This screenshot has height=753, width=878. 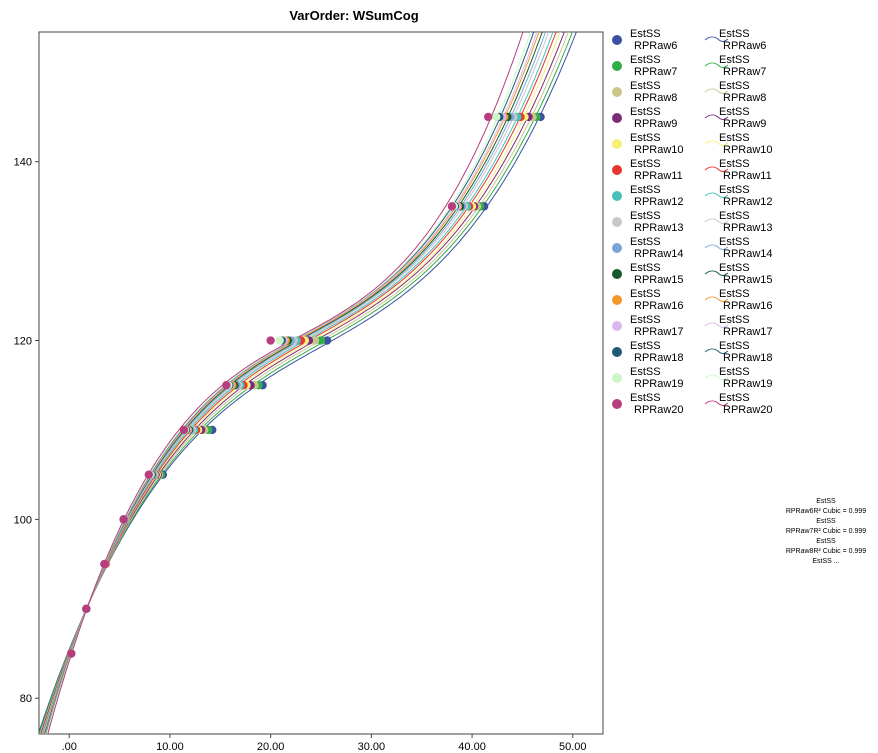 I want to click on legend-label: EstSS RPRaw14, so click(x=657, y=248).